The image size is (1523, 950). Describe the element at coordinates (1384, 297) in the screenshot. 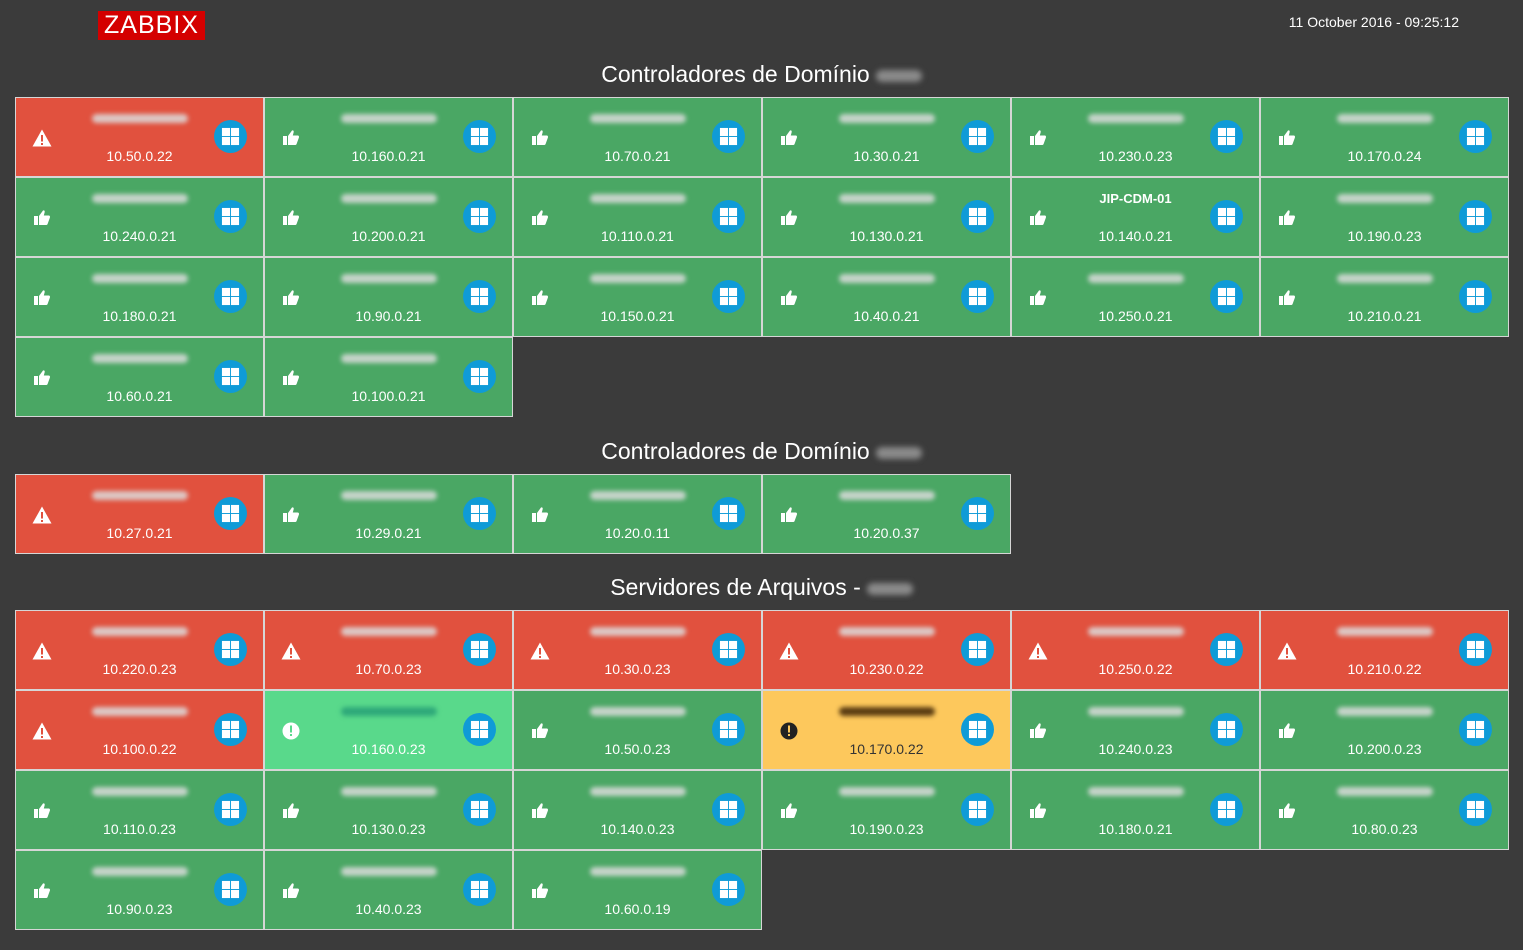

I see `host-tile: 10.210.0.21` at that location.